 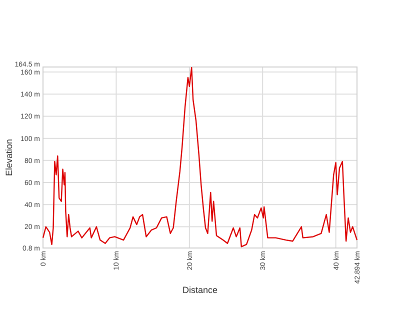 What do you see at coordinates (9, 157) in the screenshot?
I see `y-axis-title: Elevation` at bounding box center [9, 157].